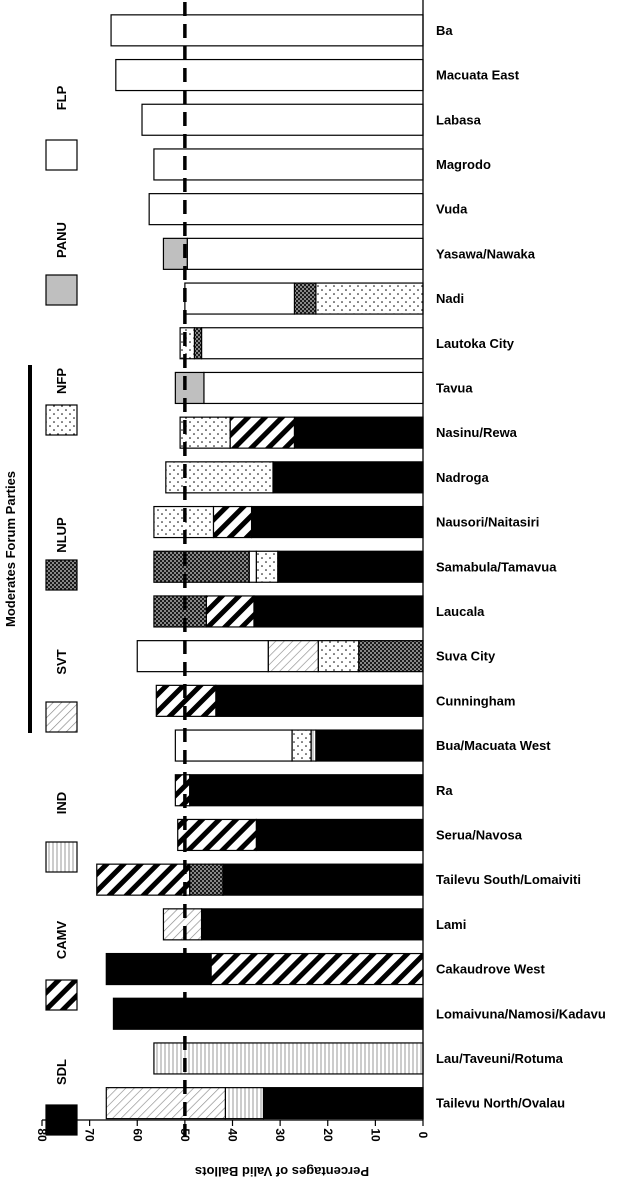 The height and width of the screenshot is (1179, 623). I want to click on bar-nadi-flp, so click(240, 298).